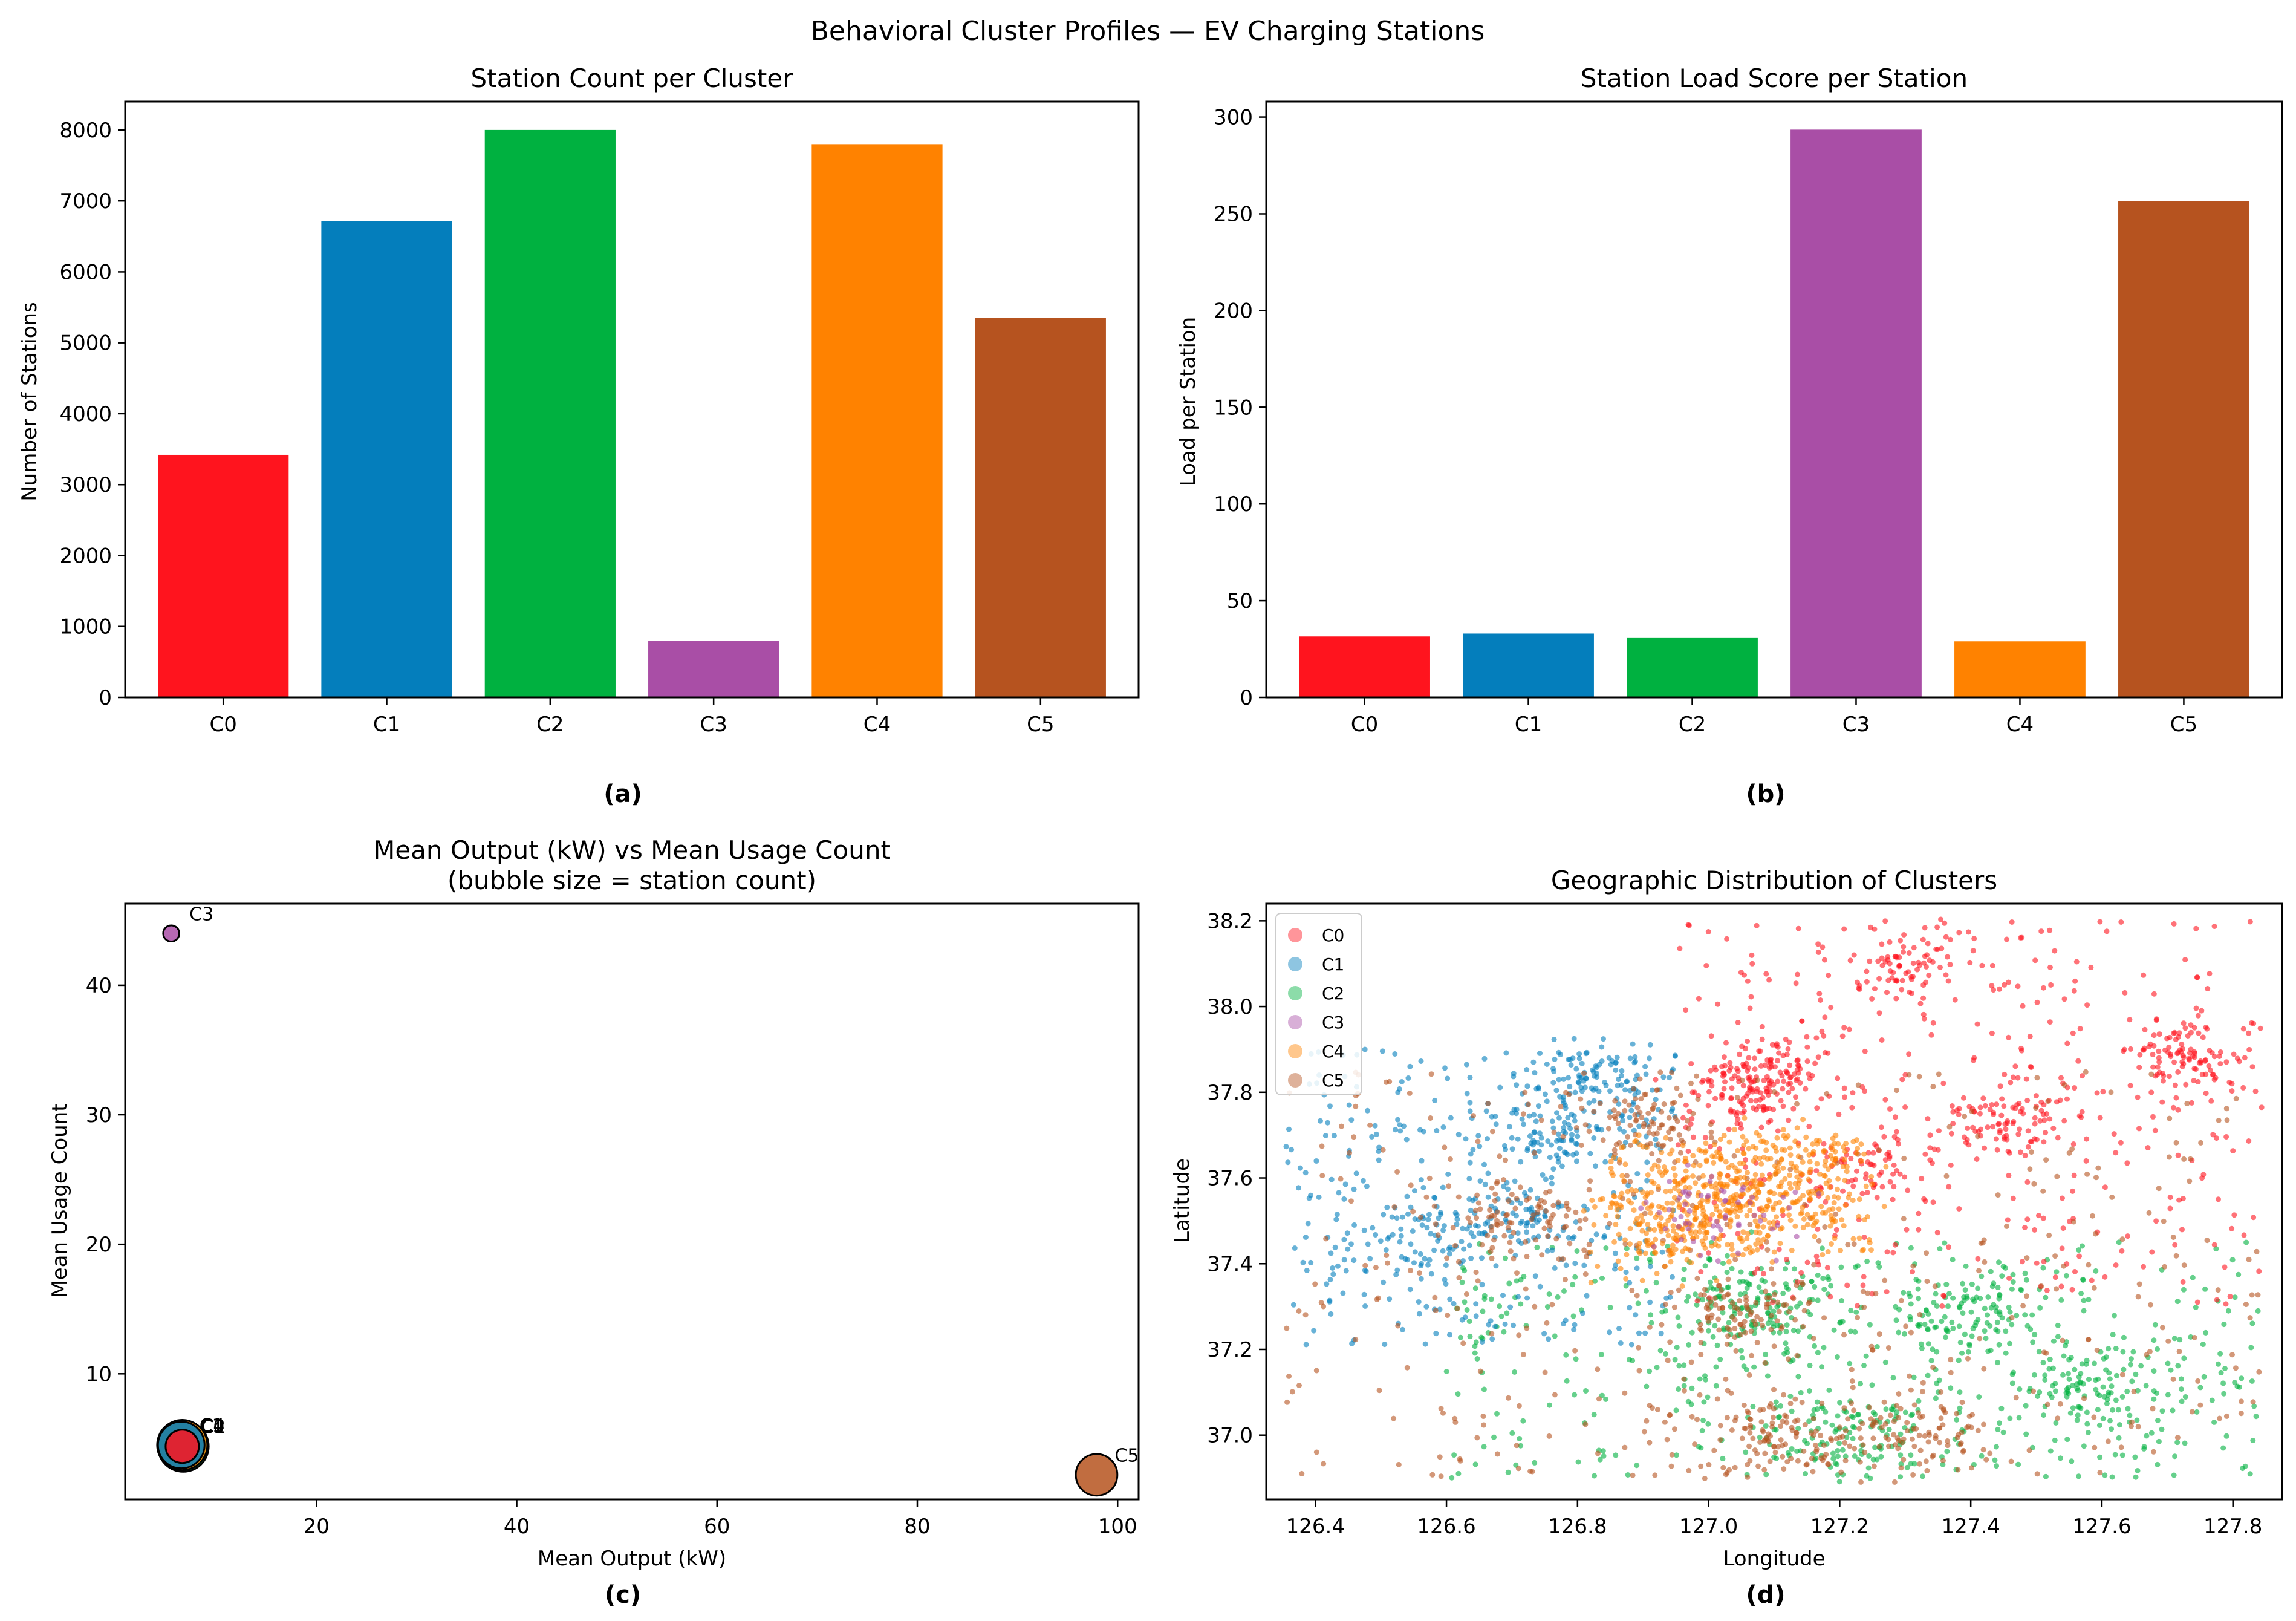 Image resolution: width=2296 pixels, height=1621 pixels. What do you see at coordinates (1765, 1595) in the screenshot?
I see `panel-d-label: (d)` at bounding box center [1765, 1595].